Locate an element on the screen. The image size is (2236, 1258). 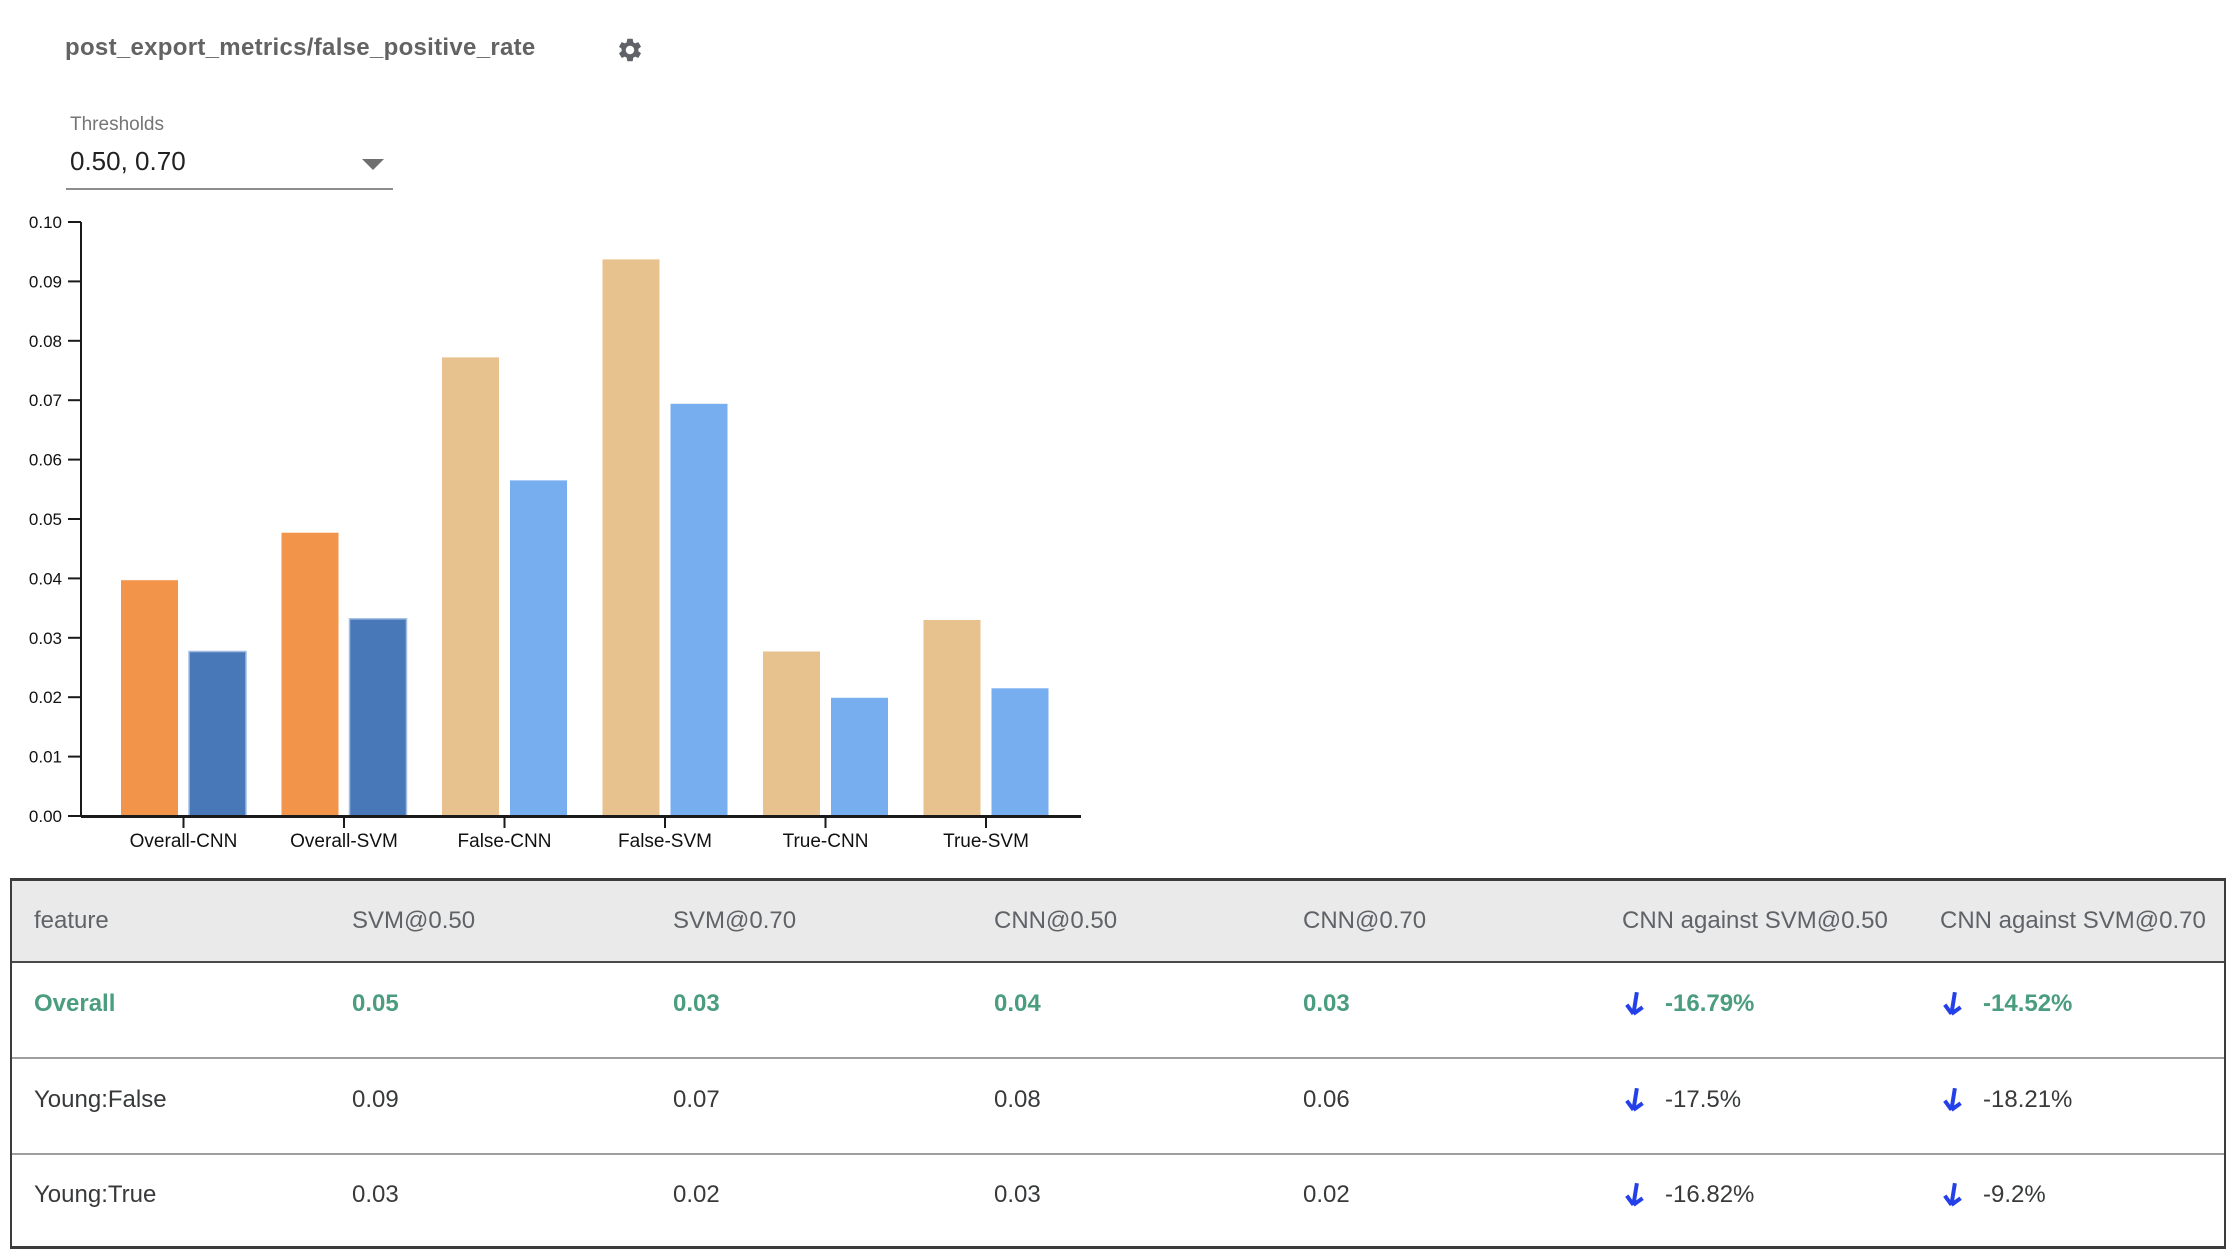
delta-value: -17.5% is located at coordinates (1703, 1099).